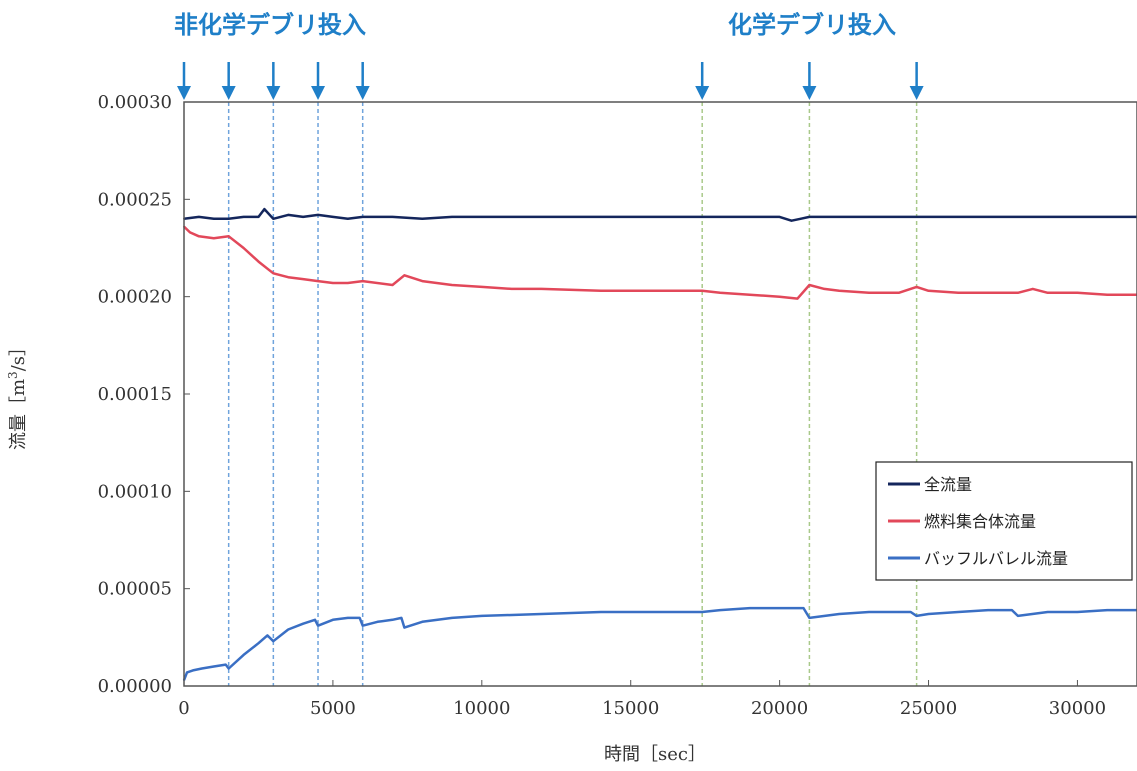 The height and width of the screenshot is (771, 1137). Describe the element at coordinates (481, 708) in the screenshot. I see `x-tick-label: 10000` at that location.